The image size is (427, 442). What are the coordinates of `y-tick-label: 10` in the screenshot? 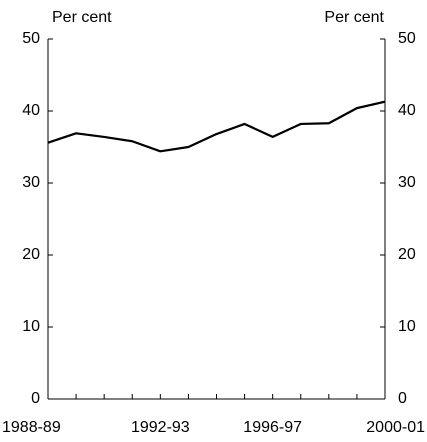 It's located at (31, 326).